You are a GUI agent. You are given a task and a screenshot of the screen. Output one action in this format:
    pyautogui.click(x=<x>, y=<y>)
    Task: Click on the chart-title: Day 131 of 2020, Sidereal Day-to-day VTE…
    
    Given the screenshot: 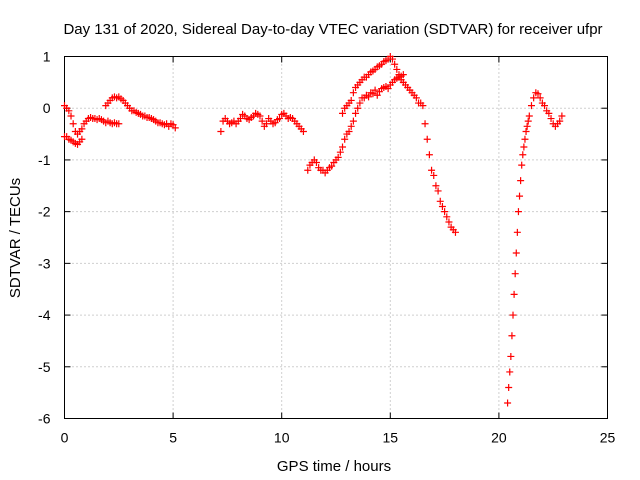 What is the action you would take?
    pyautogui.click(x=332, y=29)
    